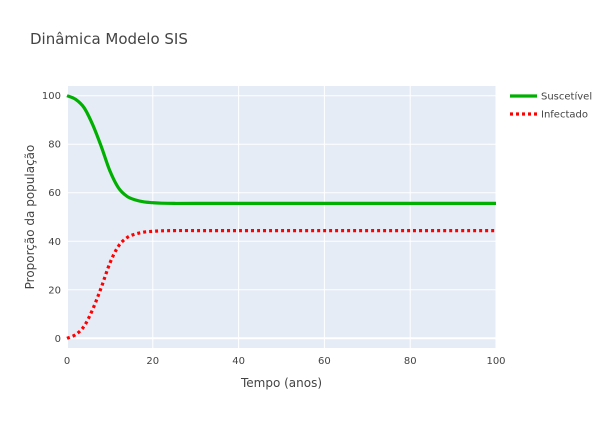 This screenshot has height=422, width=600. Describe the element at coordinates (30, 217) in the screenshot. I see `y-axis-title: Proporção da população` at that location.